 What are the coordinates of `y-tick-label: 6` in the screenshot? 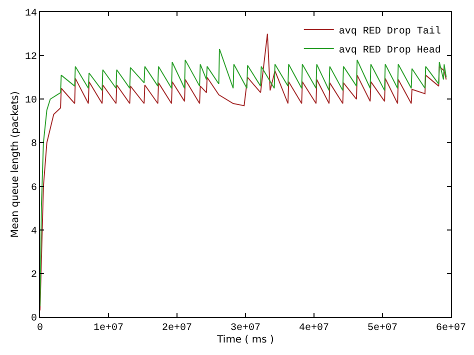 It's located at (33, 188).